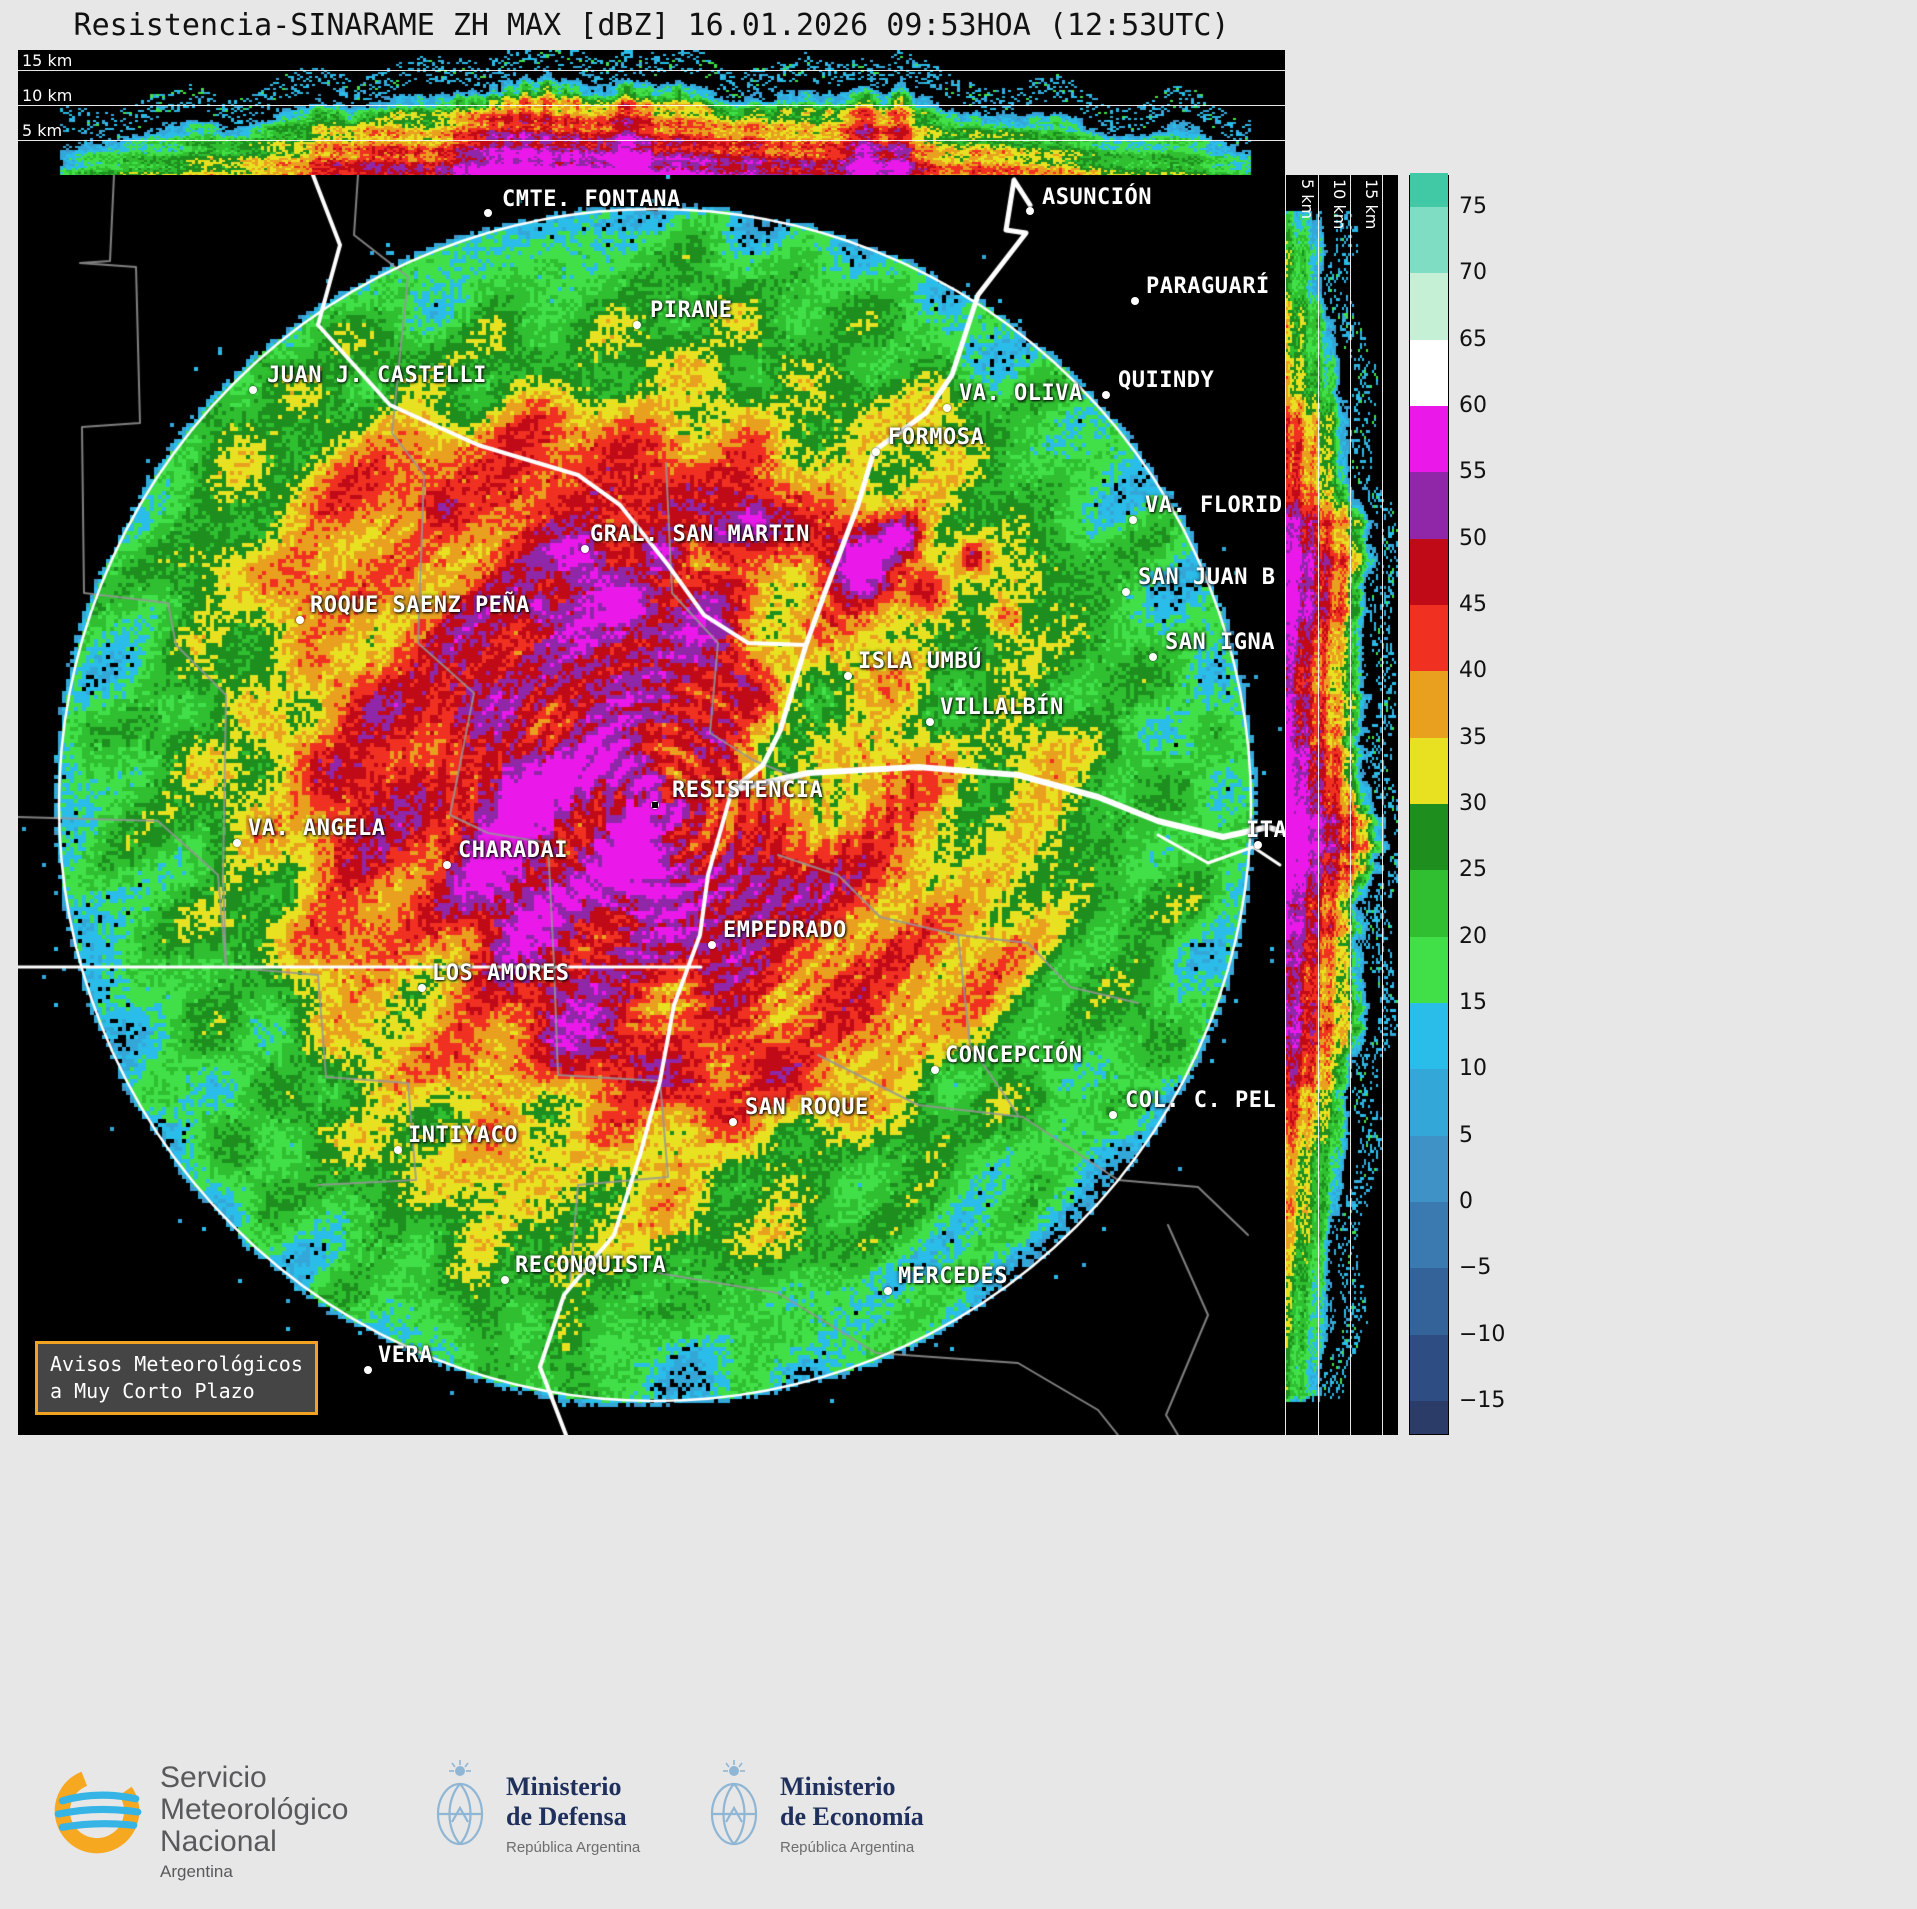  I want to click on smn-line-1: Servicio, so click(213, 1777).